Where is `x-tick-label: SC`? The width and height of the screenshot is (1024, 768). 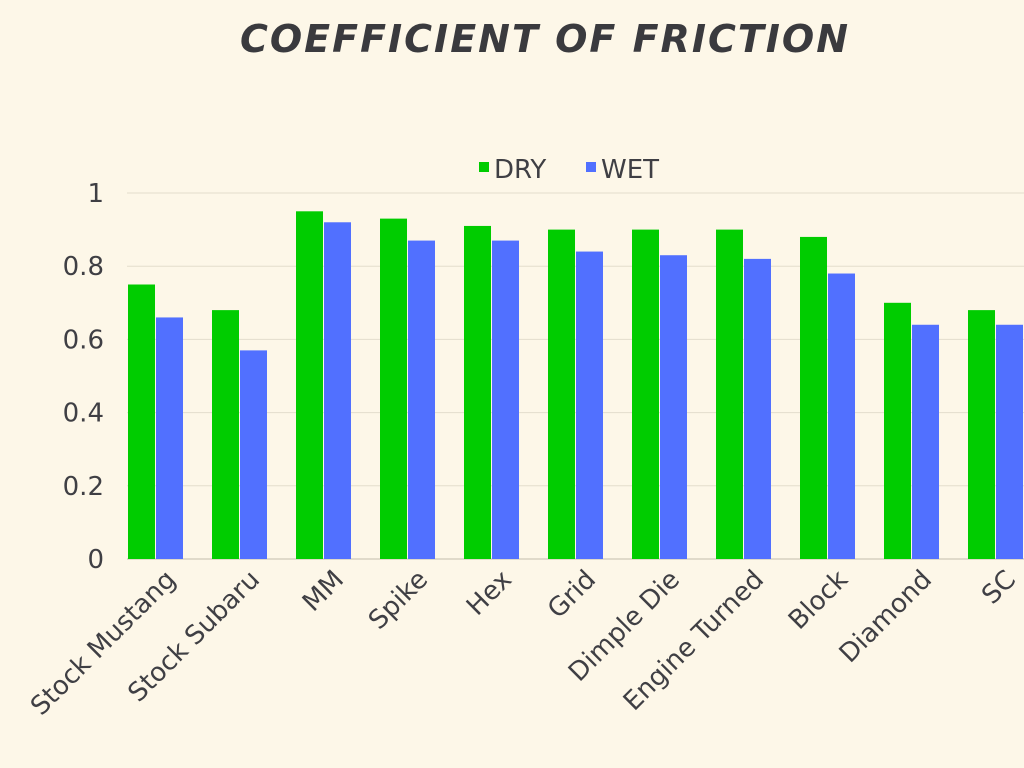
x-tick-label: SC is located at coordinates (999, 588).